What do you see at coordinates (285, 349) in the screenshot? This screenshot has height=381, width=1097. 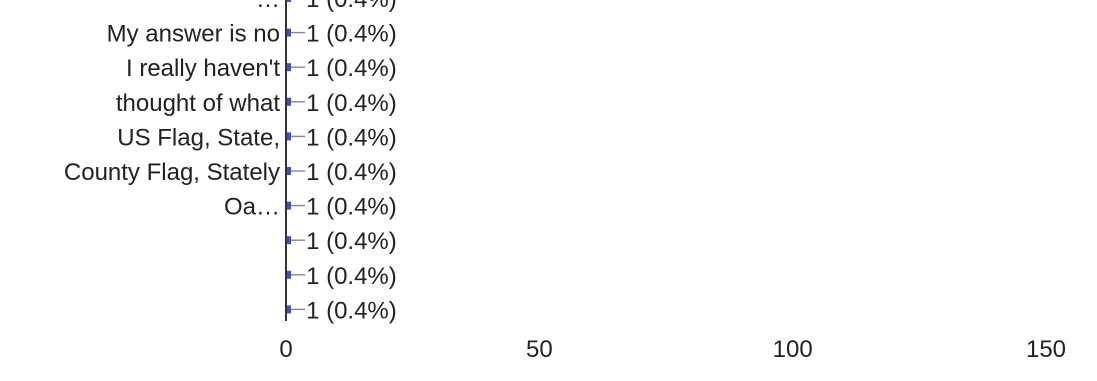 I see `x-tick-label: 0` at bounding box center [285, 349].